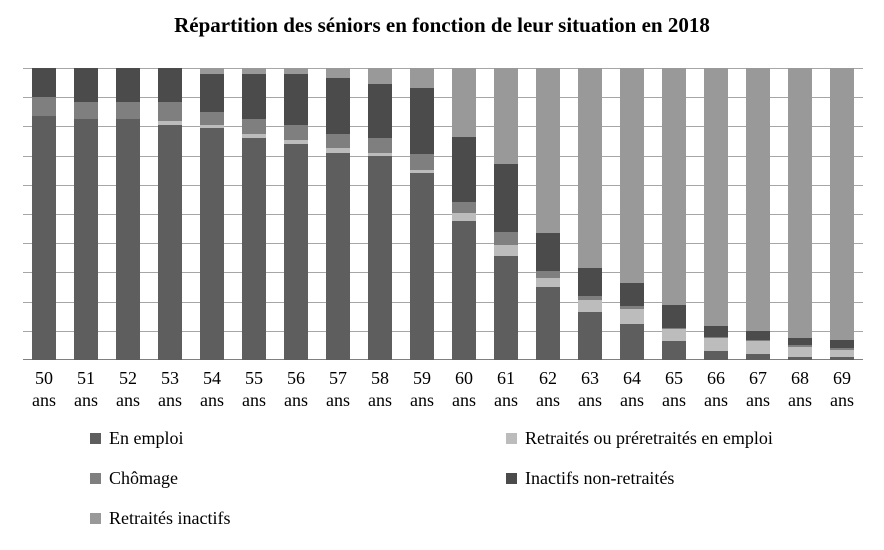  I want to click on bar-64-ans, so click(632, 214).